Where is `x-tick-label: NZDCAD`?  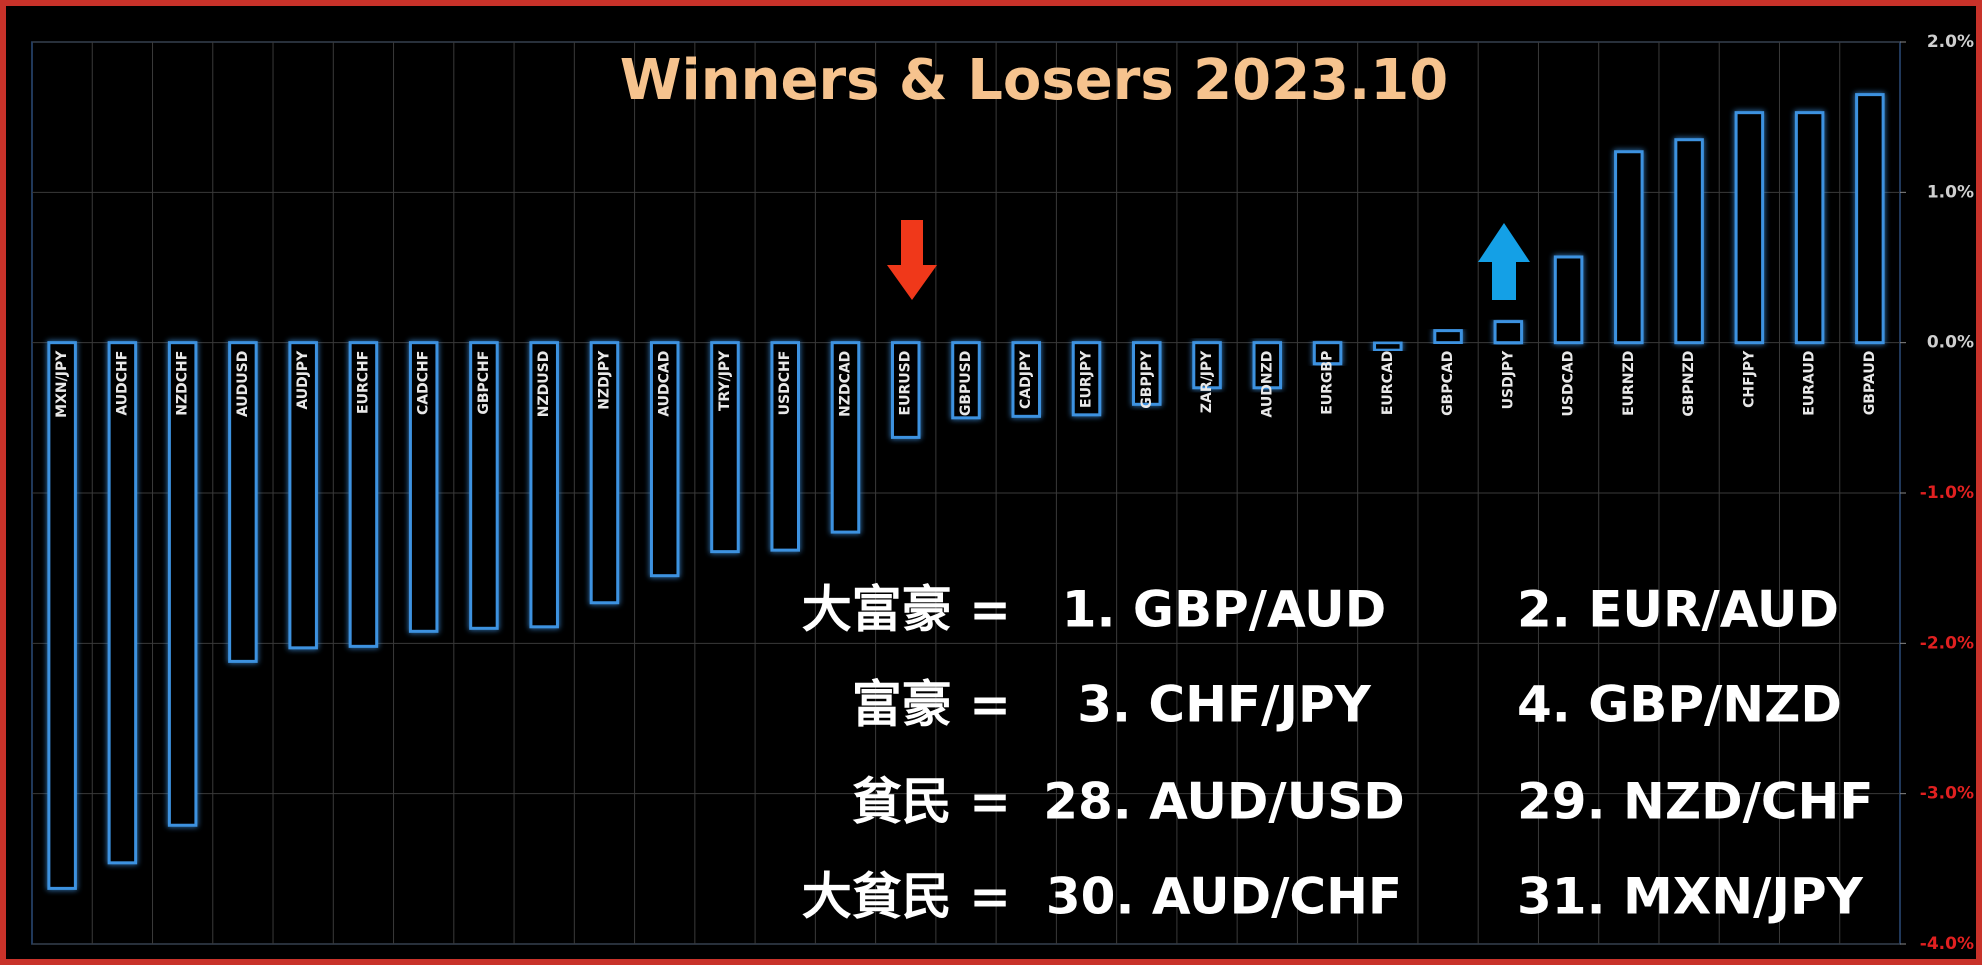
x-tick-label: NZDCAD is located at coordinates (845, 384).